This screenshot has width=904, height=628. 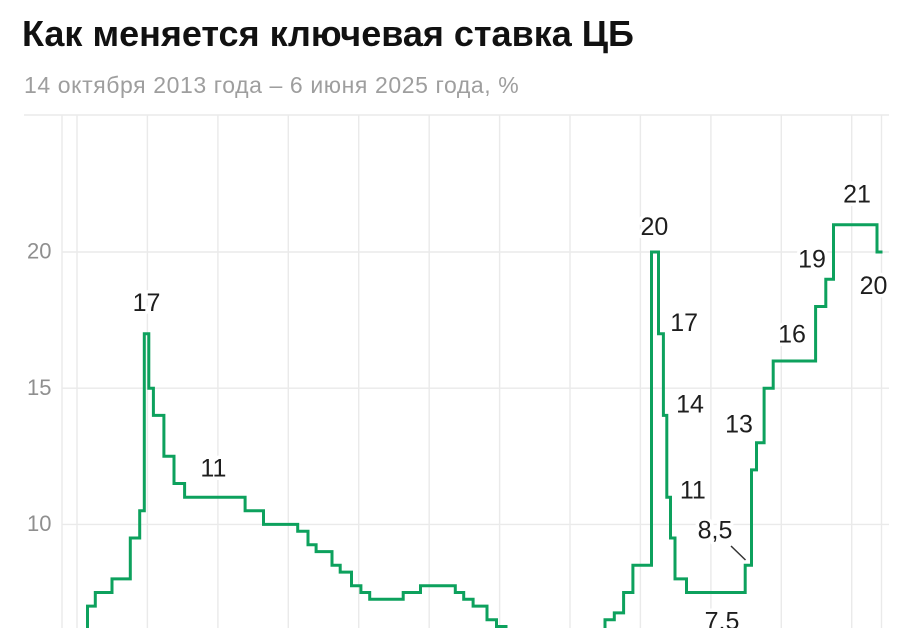 What do you see at coordinates (739, 425) in the screenshot?
I see `svg-text: 13` at bounding box center [739, 425].